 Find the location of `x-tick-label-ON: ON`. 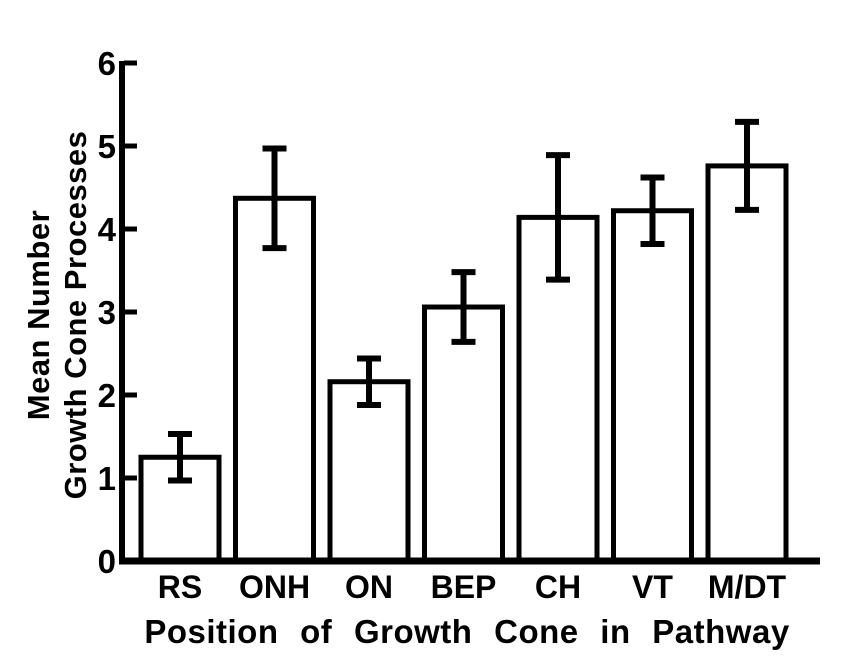

x-tick-label-ON: ON is located at coordinates (369, 587).